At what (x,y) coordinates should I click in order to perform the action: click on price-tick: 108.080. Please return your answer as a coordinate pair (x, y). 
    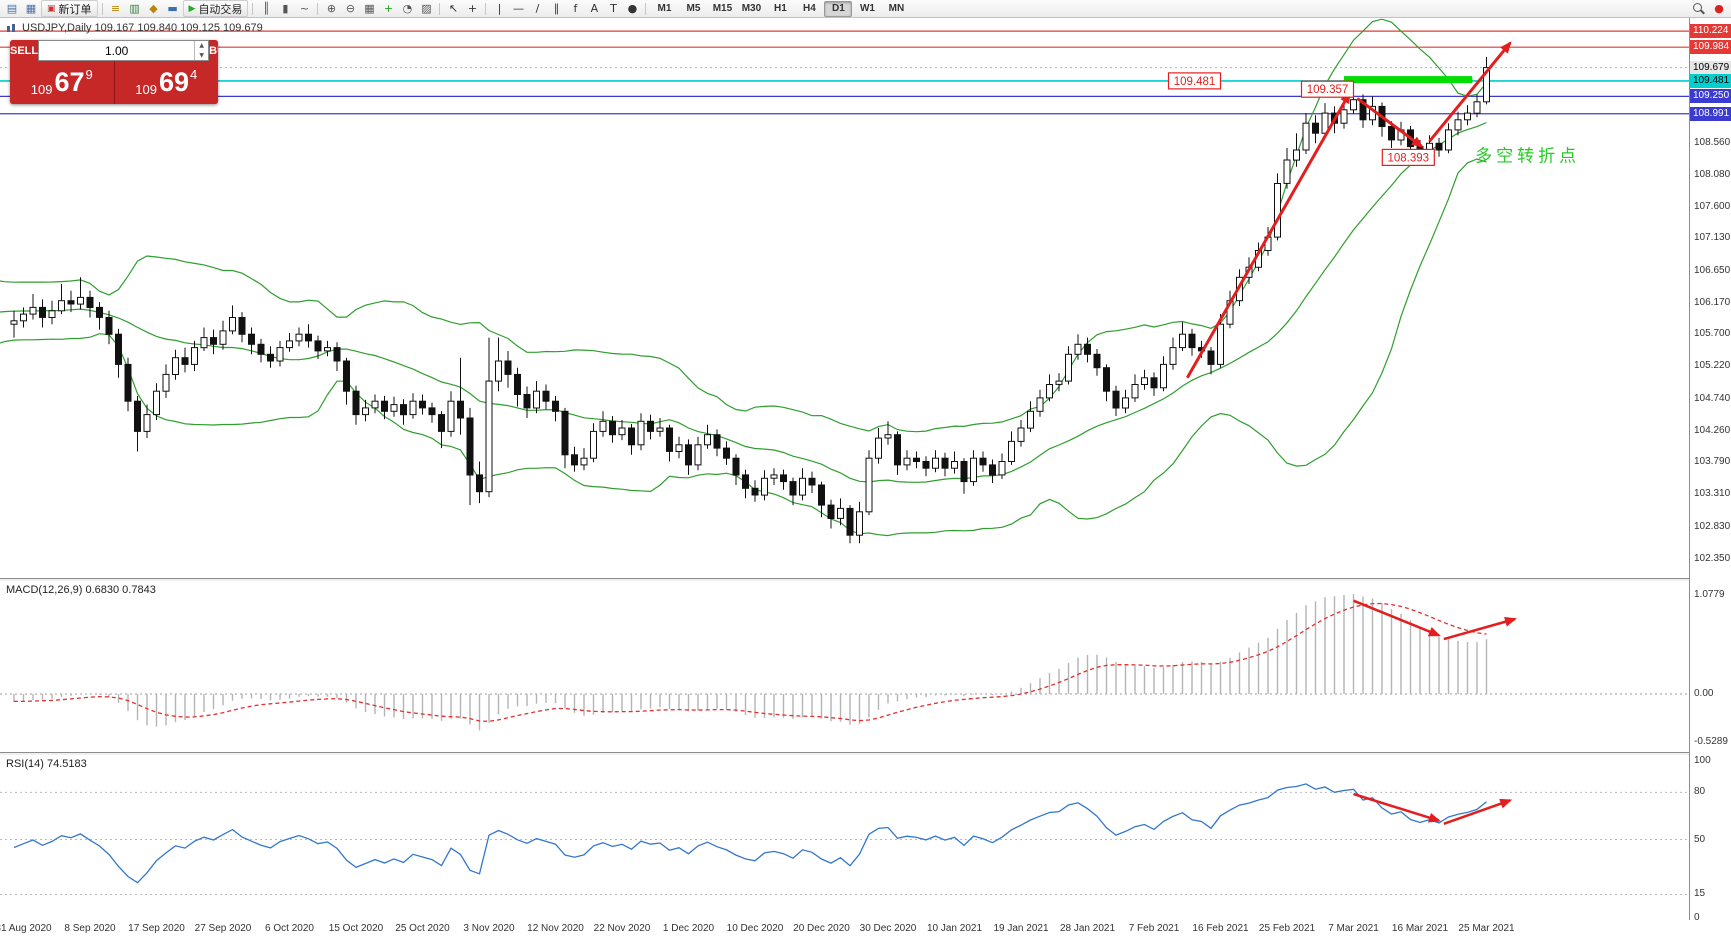
    Looking at the image, I should click on (1712, 174).